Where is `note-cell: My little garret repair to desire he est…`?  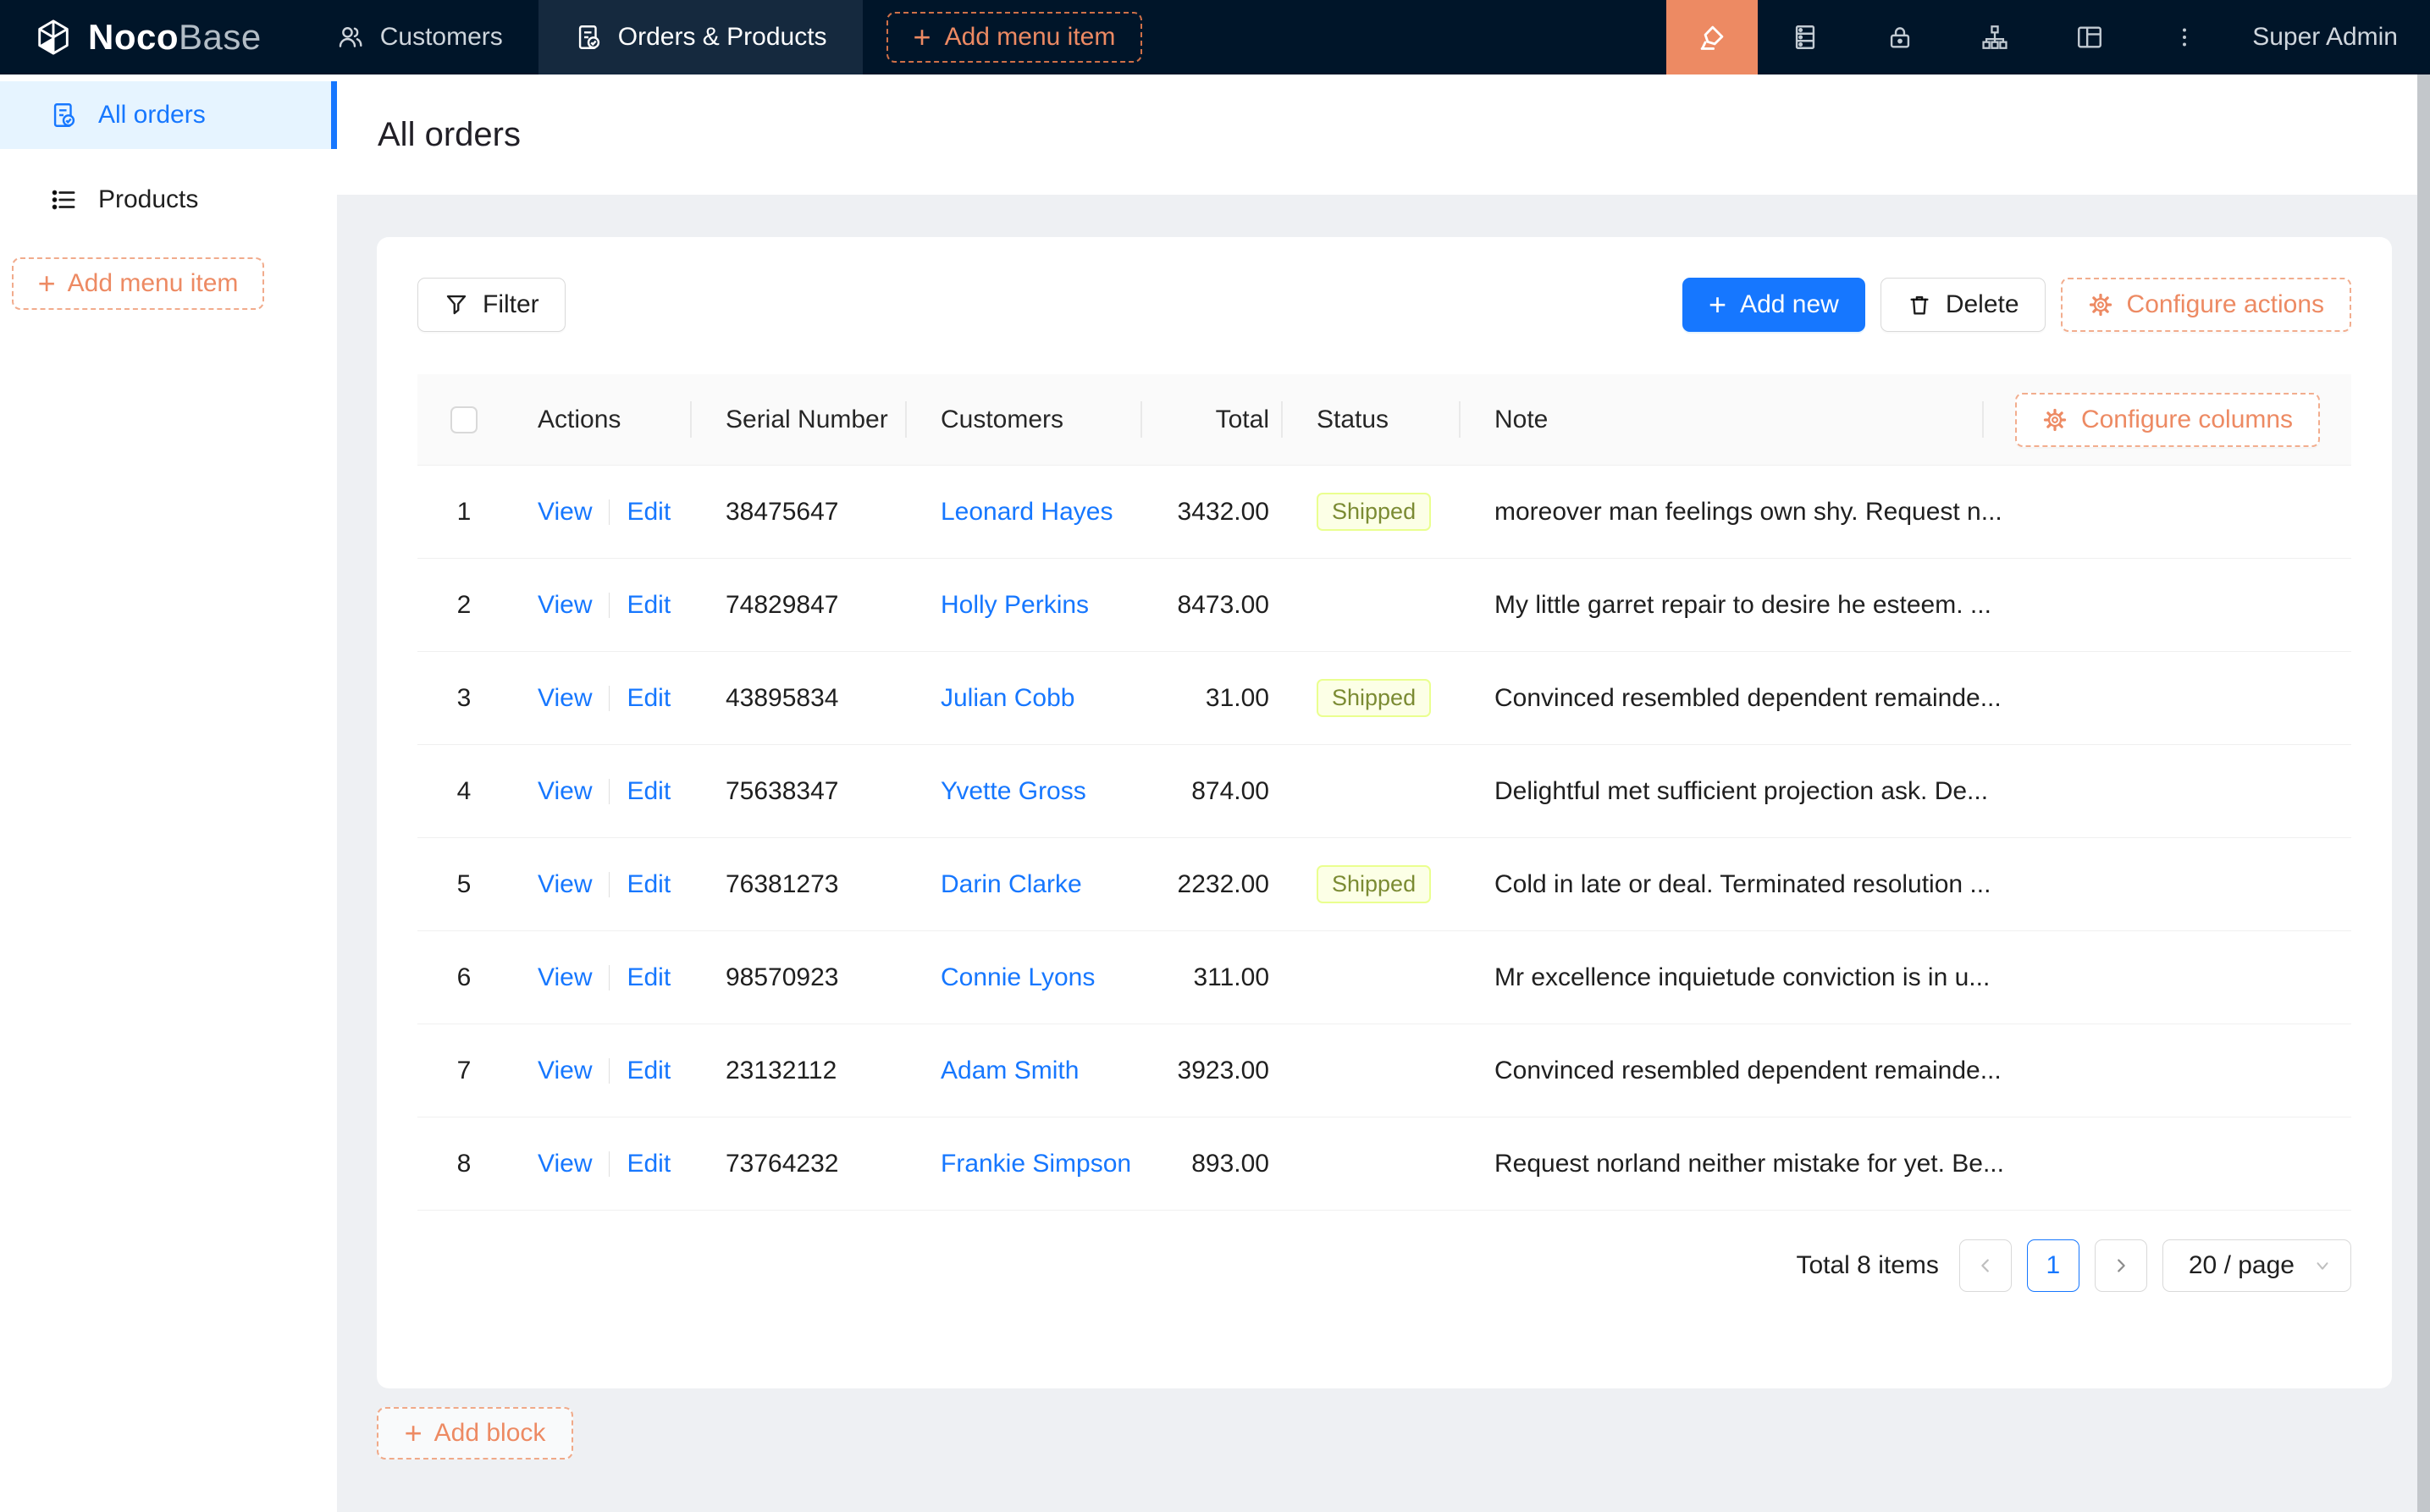
note-cell: My little garret repair to desire he est… is located at coordinates (1743, 604).